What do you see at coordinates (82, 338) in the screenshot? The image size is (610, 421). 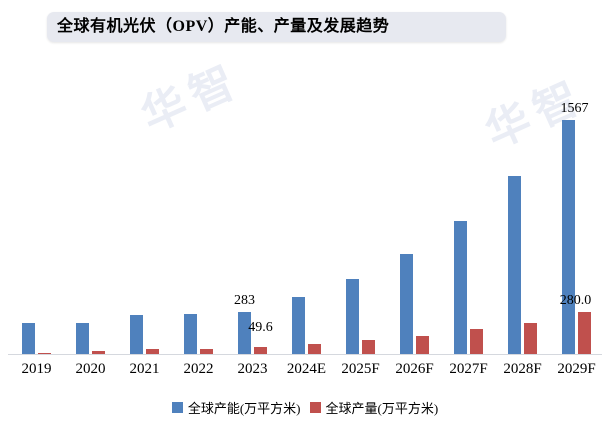 I see `bar-capacity-2020` at bounding box center [82, 338].